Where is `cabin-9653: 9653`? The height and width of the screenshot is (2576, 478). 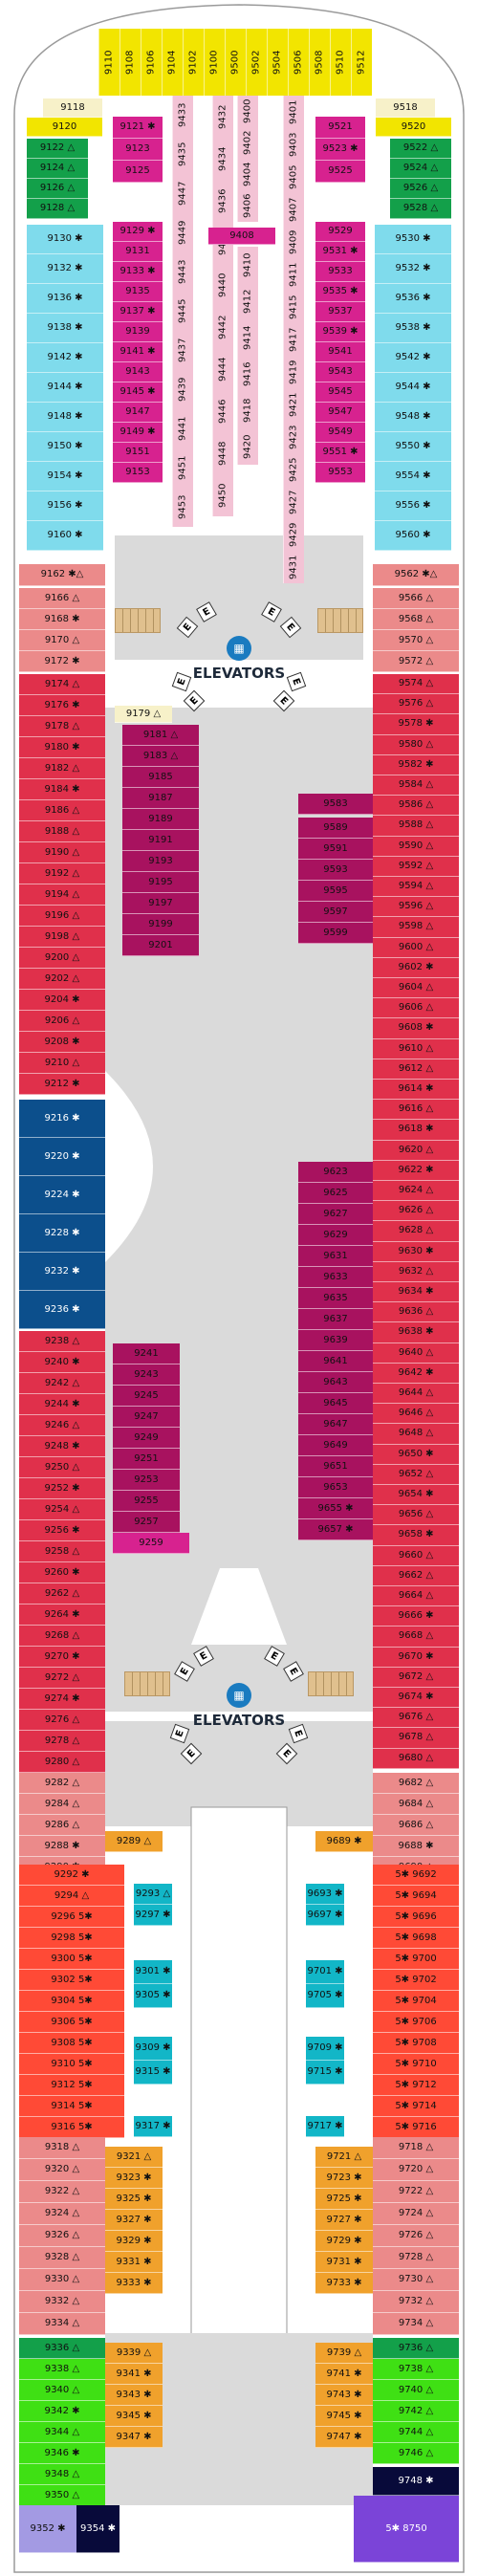
cabin-9653: 9653 is located at coordinates (335, 1487).